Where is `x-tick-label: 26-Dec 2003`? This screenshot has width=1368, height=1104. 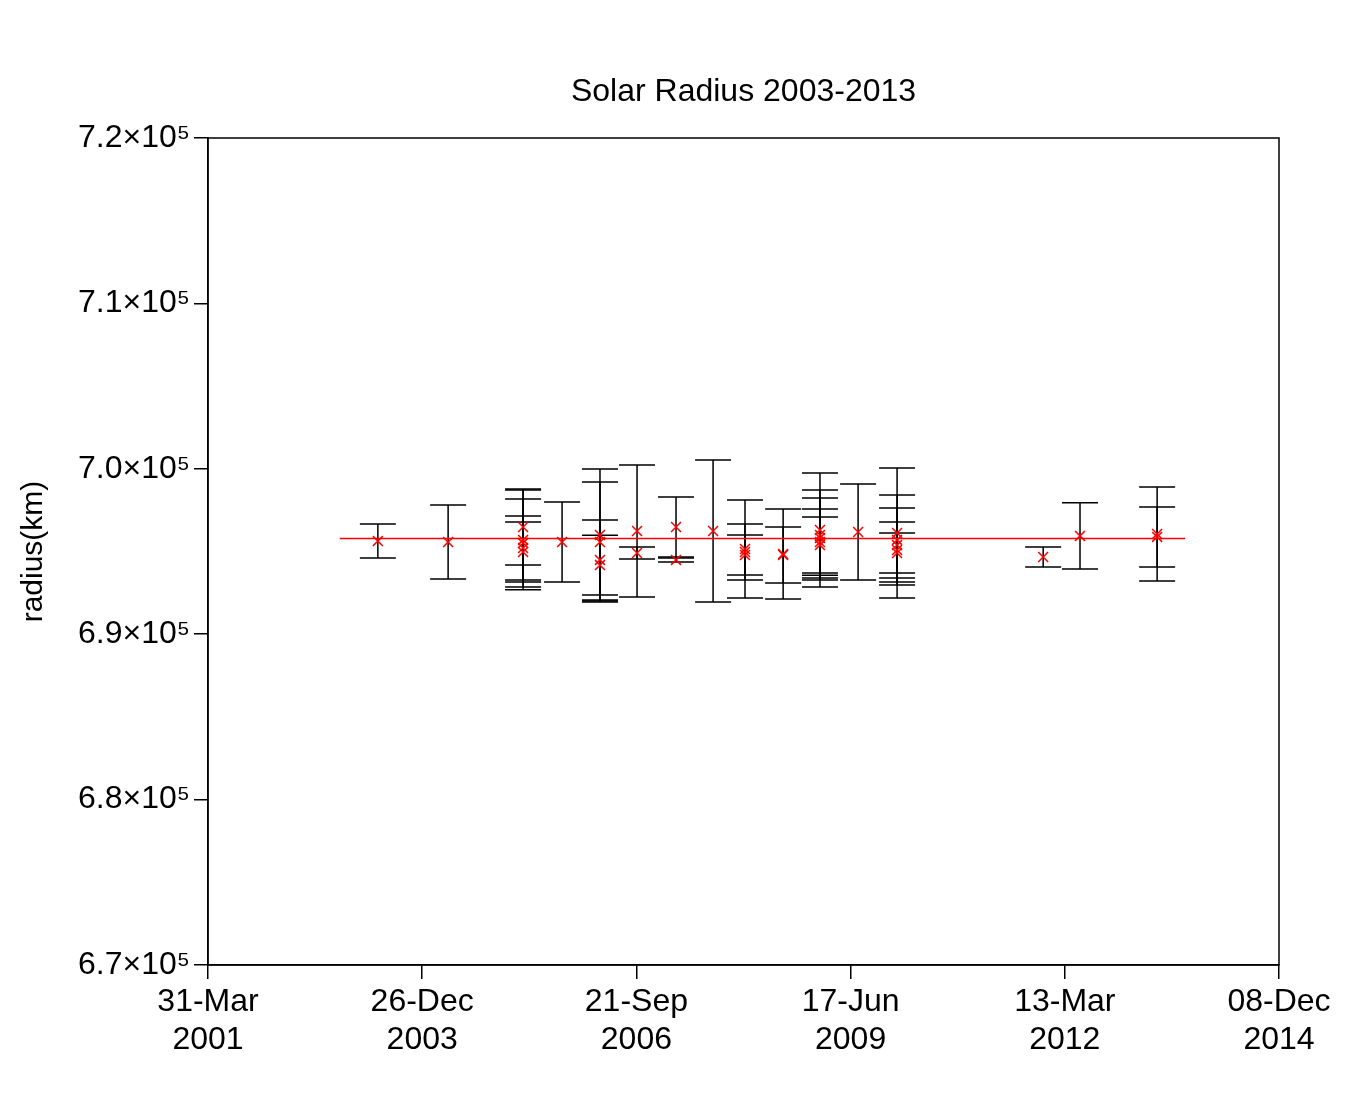 x-tick-label: 26-Dec 2003 is located at coordinates (422, 1019).